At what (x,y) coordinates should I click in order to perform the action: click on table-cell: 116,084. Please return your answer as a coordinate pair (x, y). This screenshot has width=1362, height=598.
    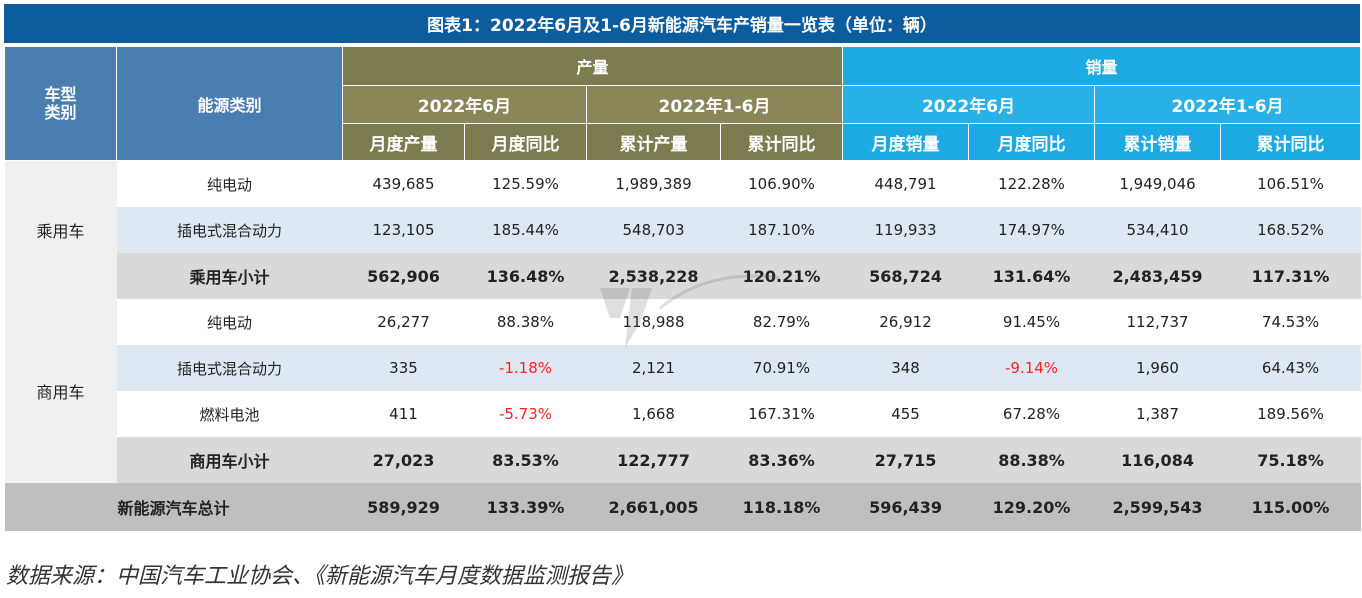
    Looking at the image, I should click on (1157, 460).